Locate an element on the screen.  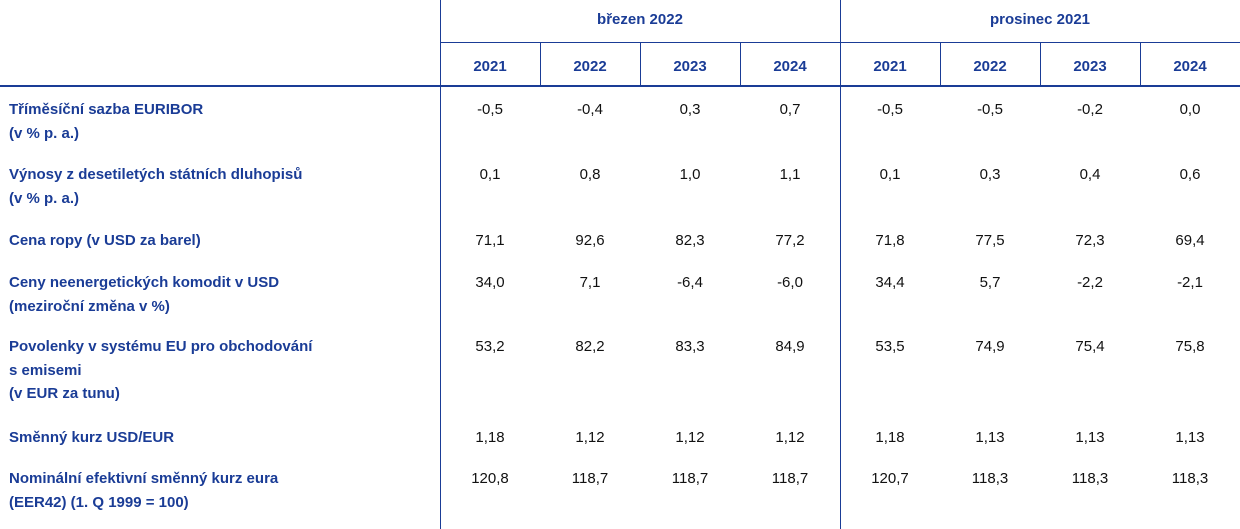
cell-value: 75,8 is located at coordinates (1190, 346).